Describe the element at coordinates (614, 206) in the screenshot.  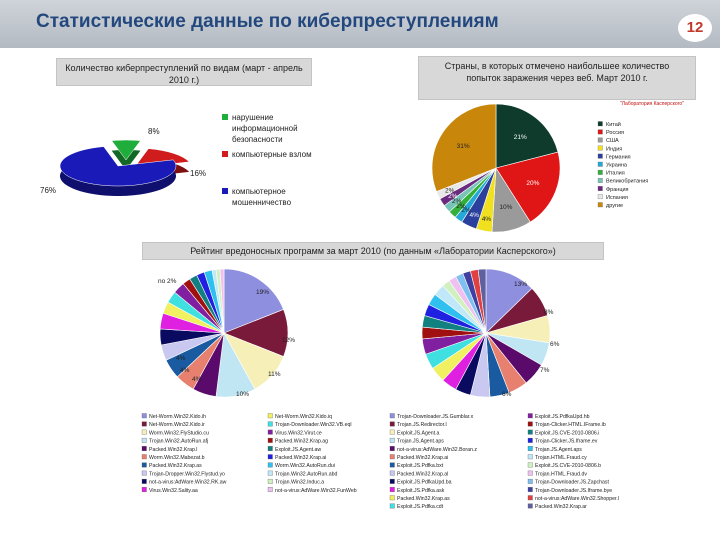
I see `chart2-legend-label: другие` at that location.